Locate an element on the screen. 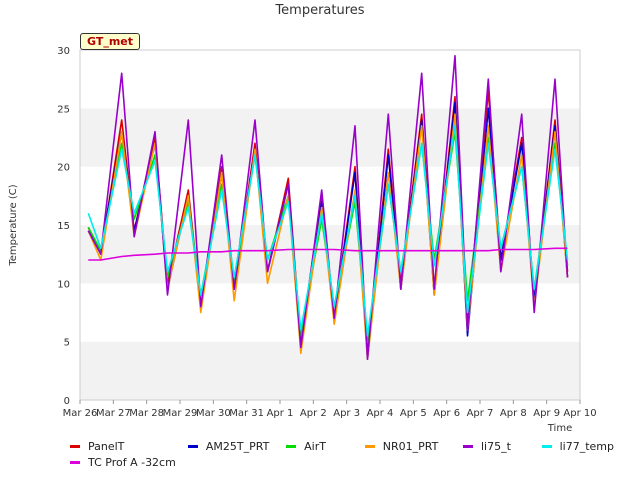  x-tick-label: Mar 26 is located at coordinates (80, 413).